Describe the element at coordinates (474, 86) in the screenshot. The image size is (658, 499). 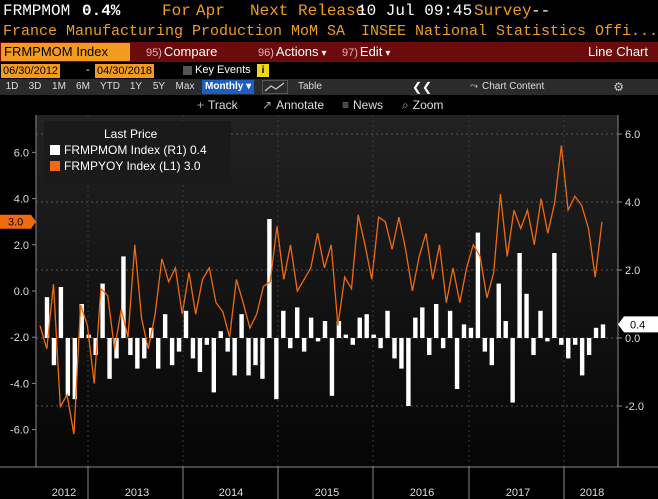
I see `chart-content-icon: ⤳` at that location.